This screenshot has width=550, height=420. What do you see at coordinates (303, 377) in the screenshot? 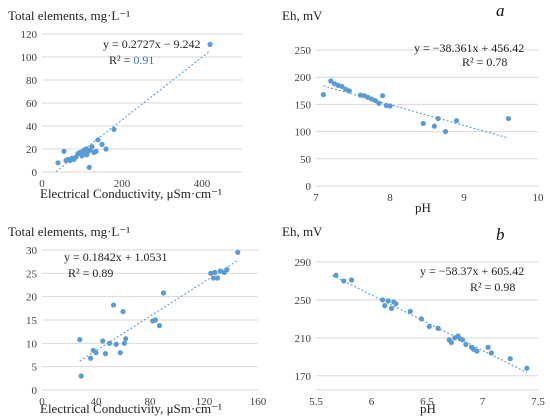
I see `y-tick-label: 170` at bounding box center [303, 377].